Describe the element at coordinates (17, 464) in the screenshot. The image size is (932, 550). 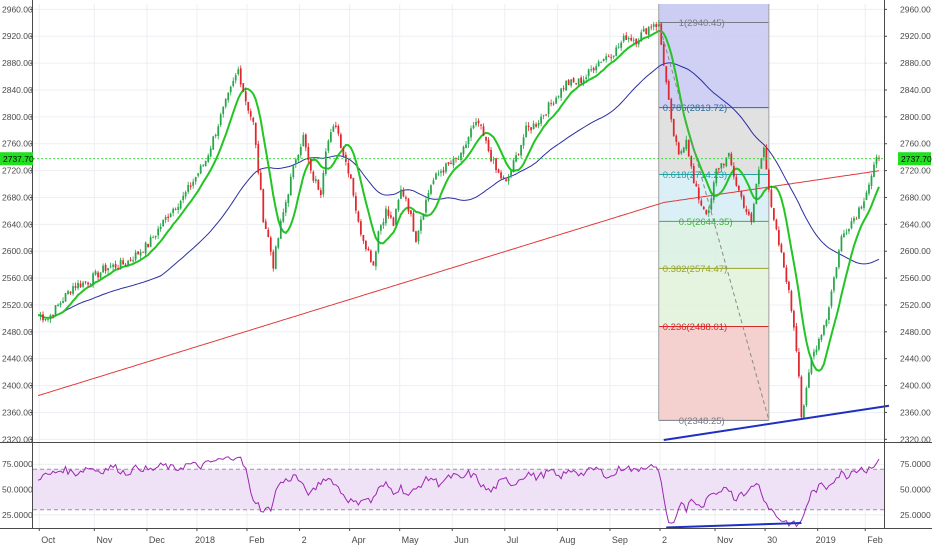
I see `rsi-tick-label-left: 75.0000` at that location.